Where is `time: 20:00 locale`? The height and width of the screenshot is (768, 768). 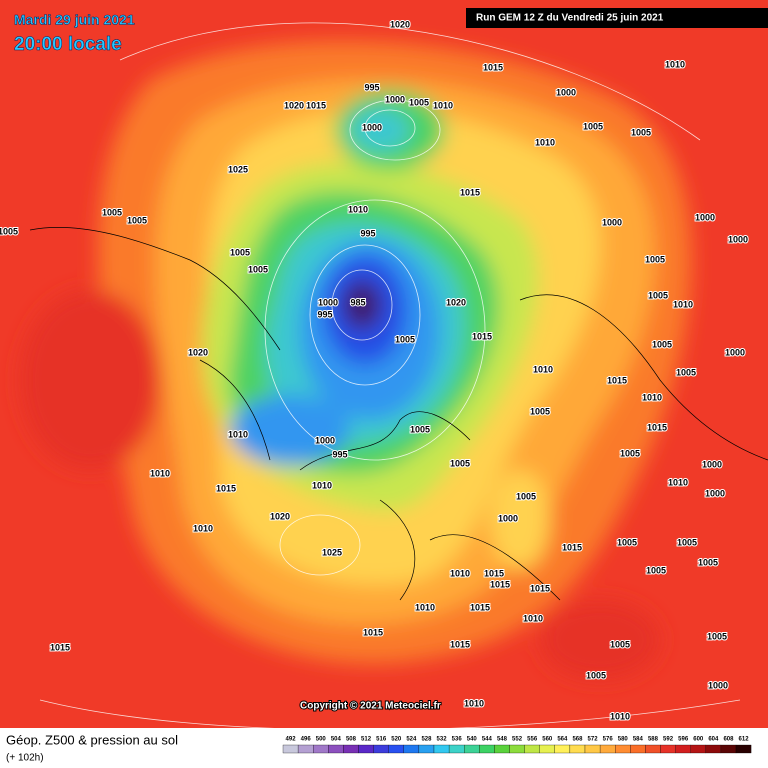
time: 20:00 locale is located at coordinates (68, 44).